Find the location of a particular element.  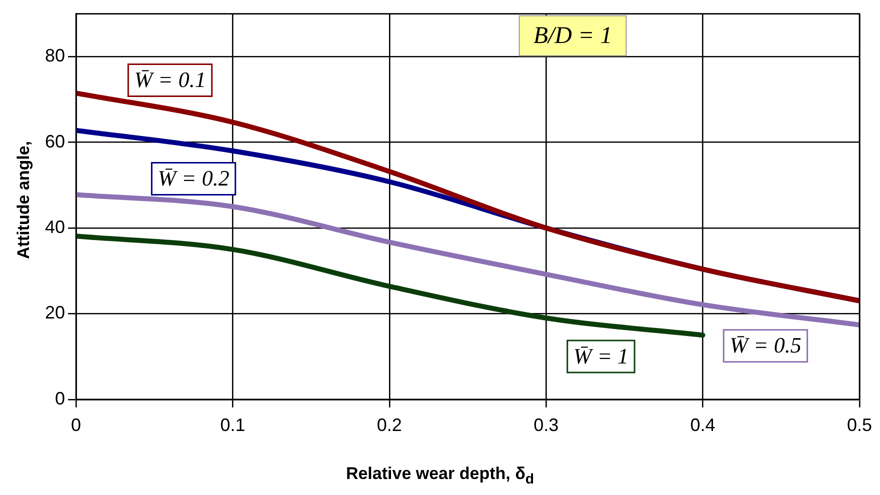

series-label: W̄ = 1 is located at coordinates (601, 355).